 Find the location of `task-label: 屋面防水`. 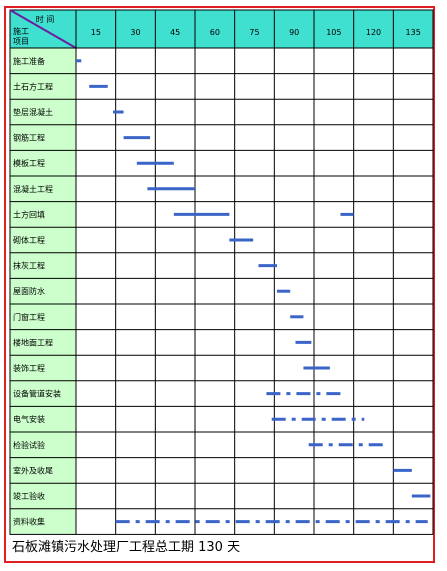

task-label: 屋面防水 is located at coordinates (29, 291).